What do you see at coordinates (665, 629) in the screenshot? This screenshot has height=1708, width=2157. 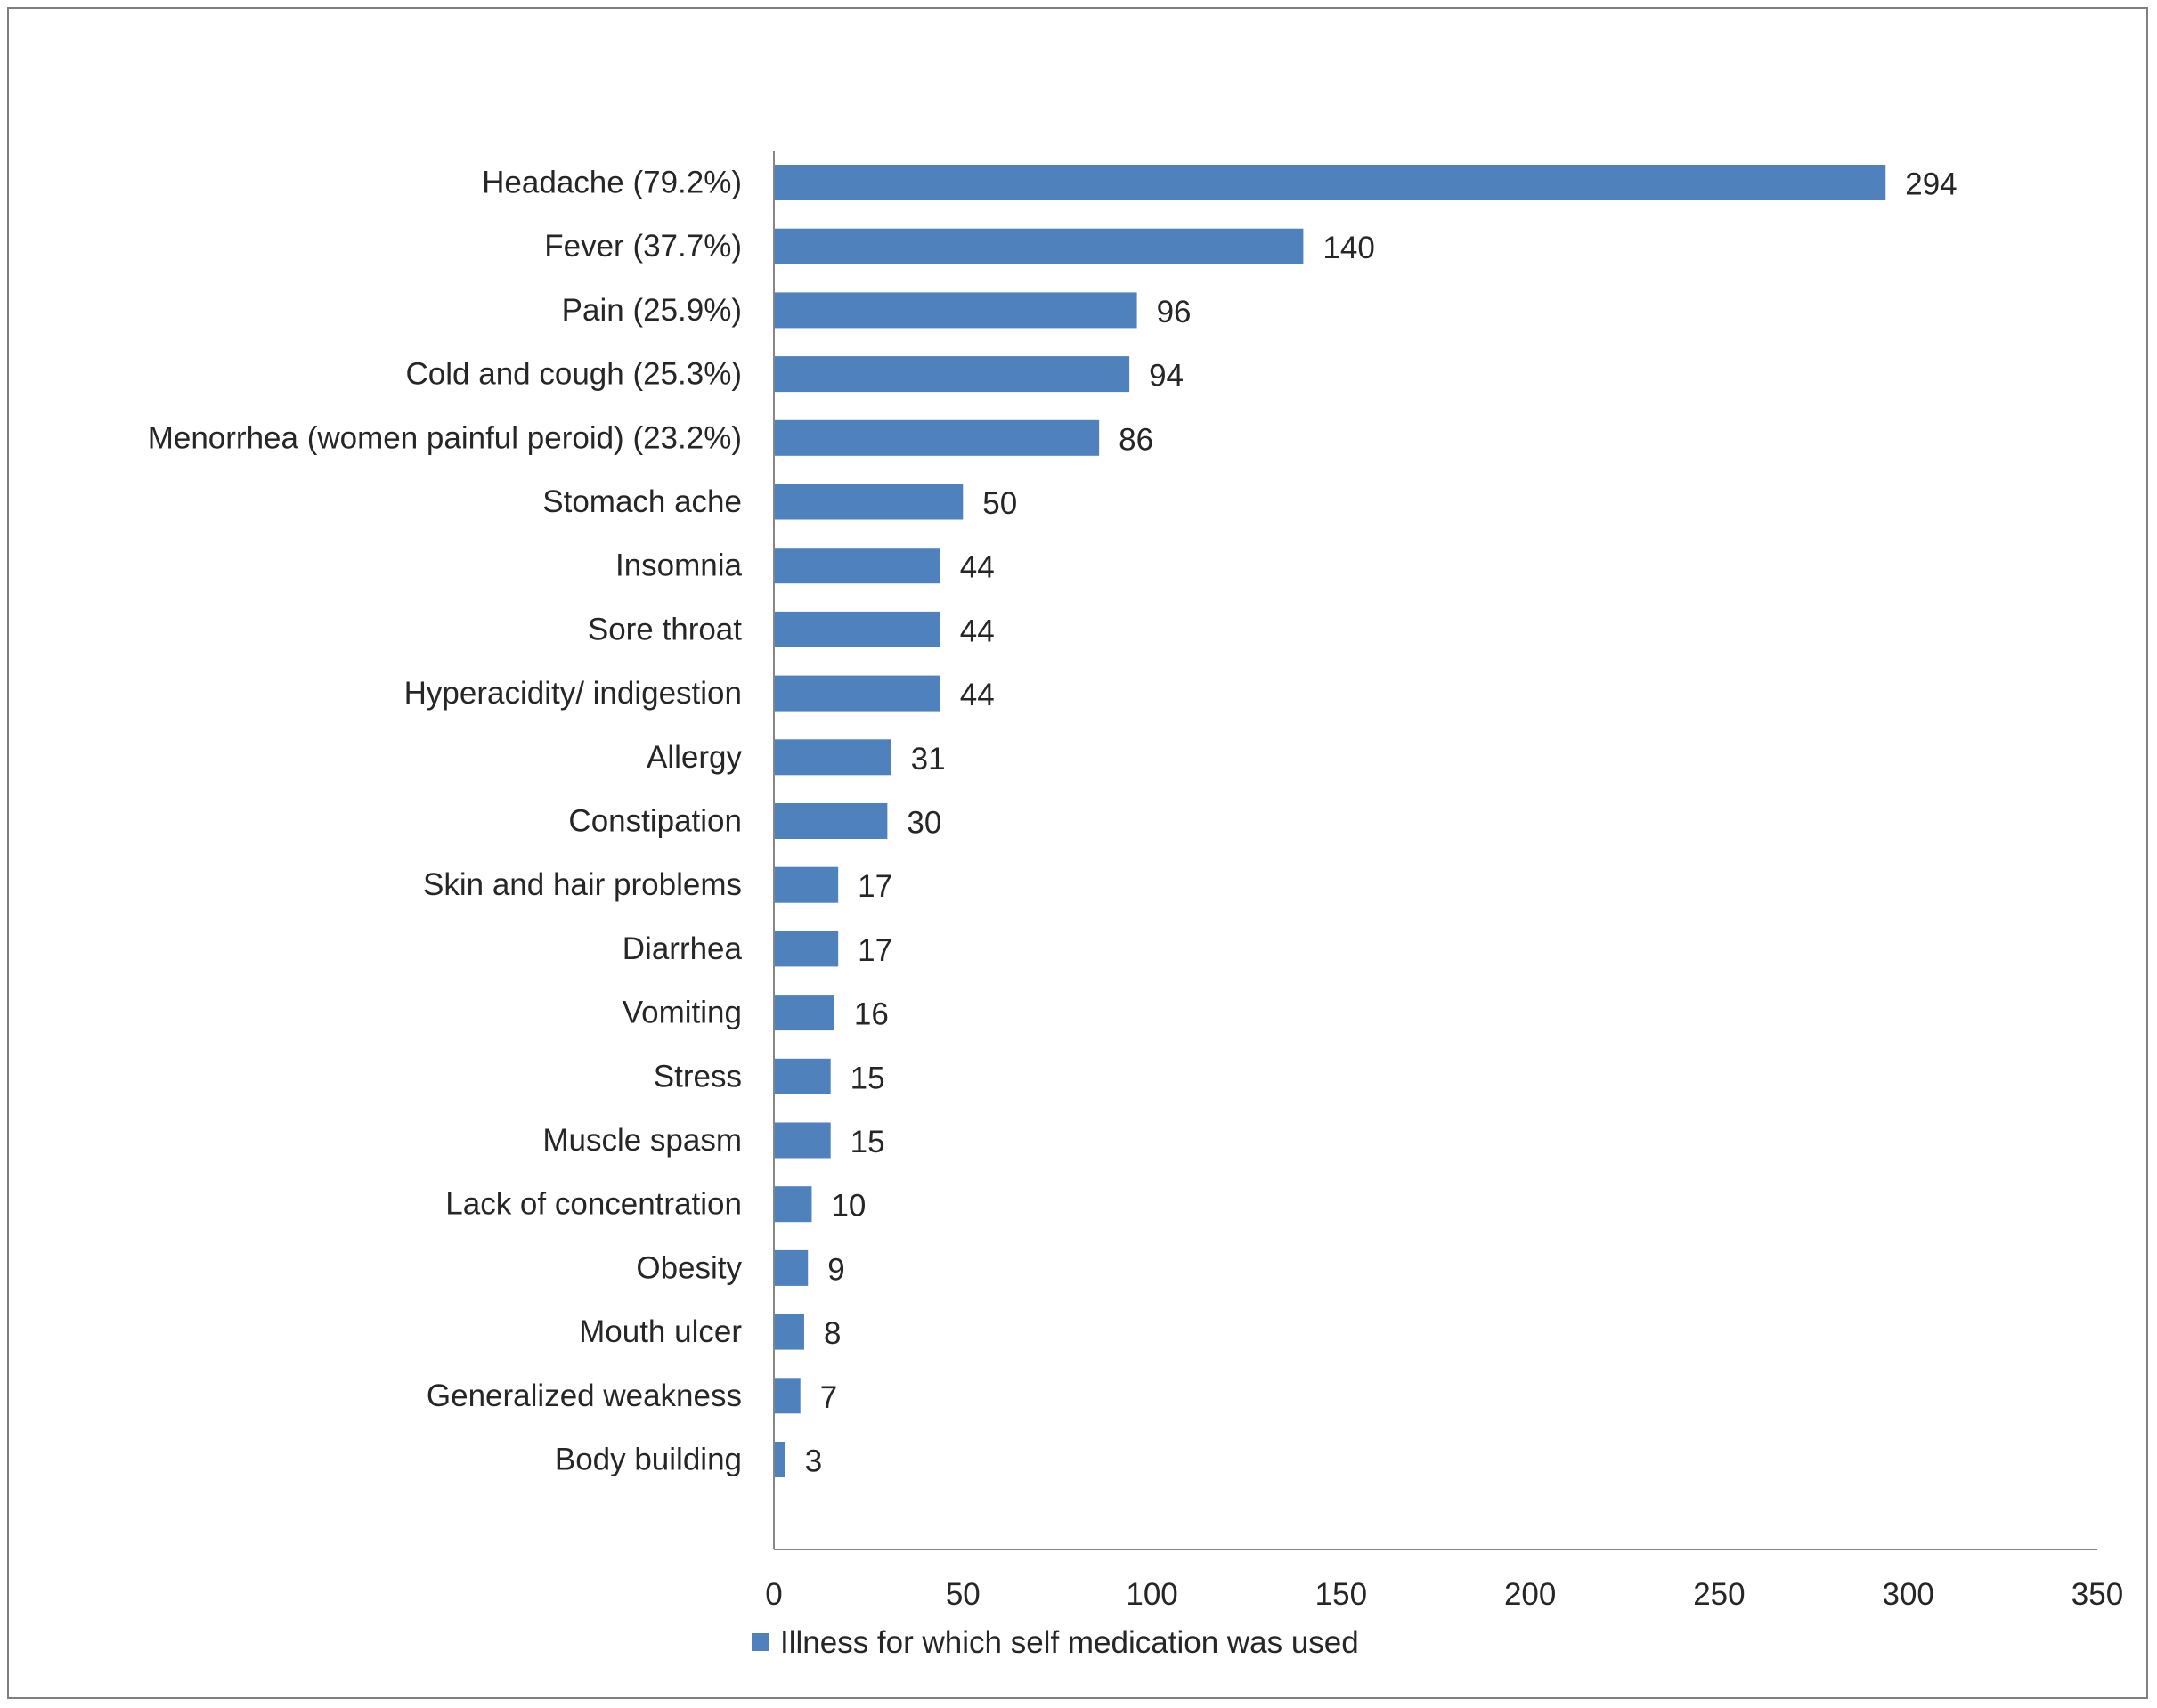 I see `category-label: Sore throat` at bounding box center [665, 629].